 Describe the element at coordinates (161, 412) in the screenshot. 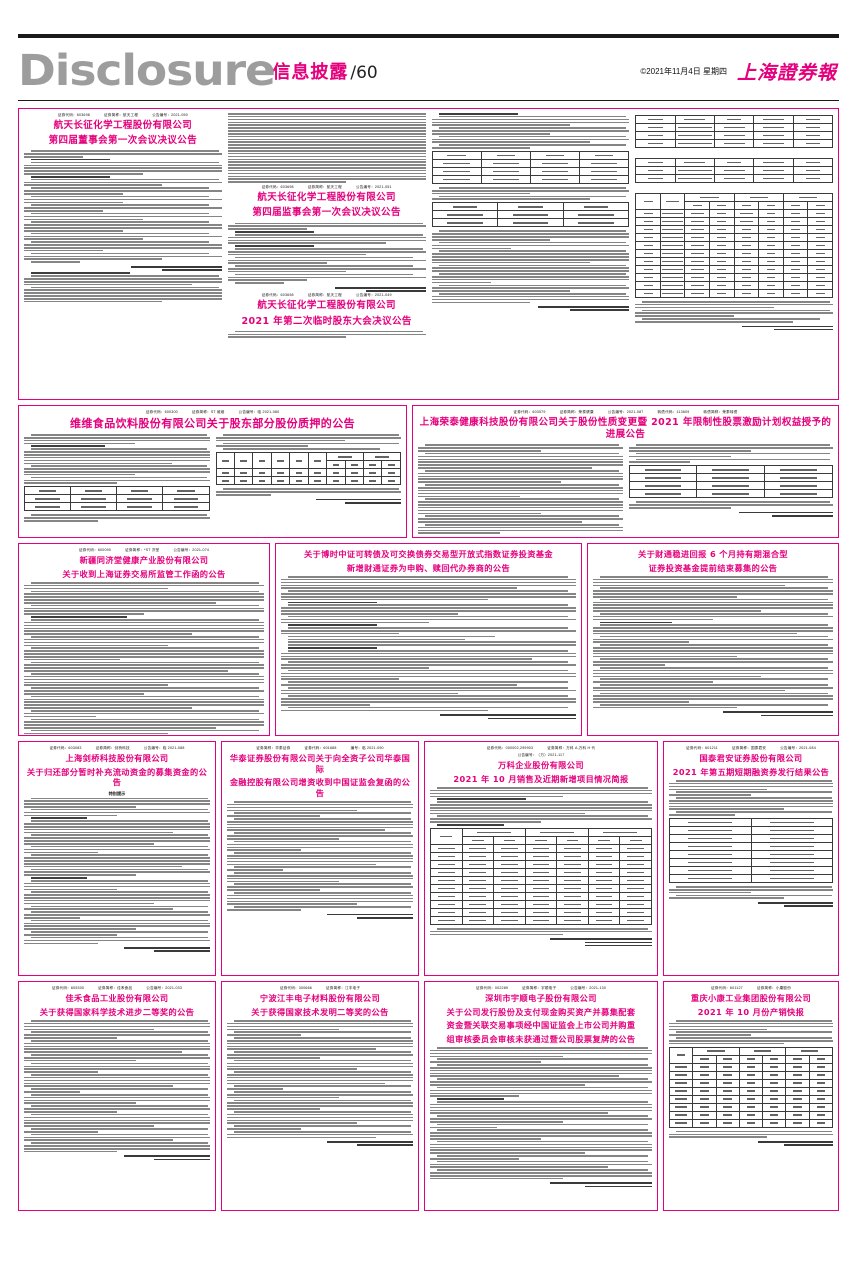

I see `a4-security-code: 证券代码：600300` at that location.